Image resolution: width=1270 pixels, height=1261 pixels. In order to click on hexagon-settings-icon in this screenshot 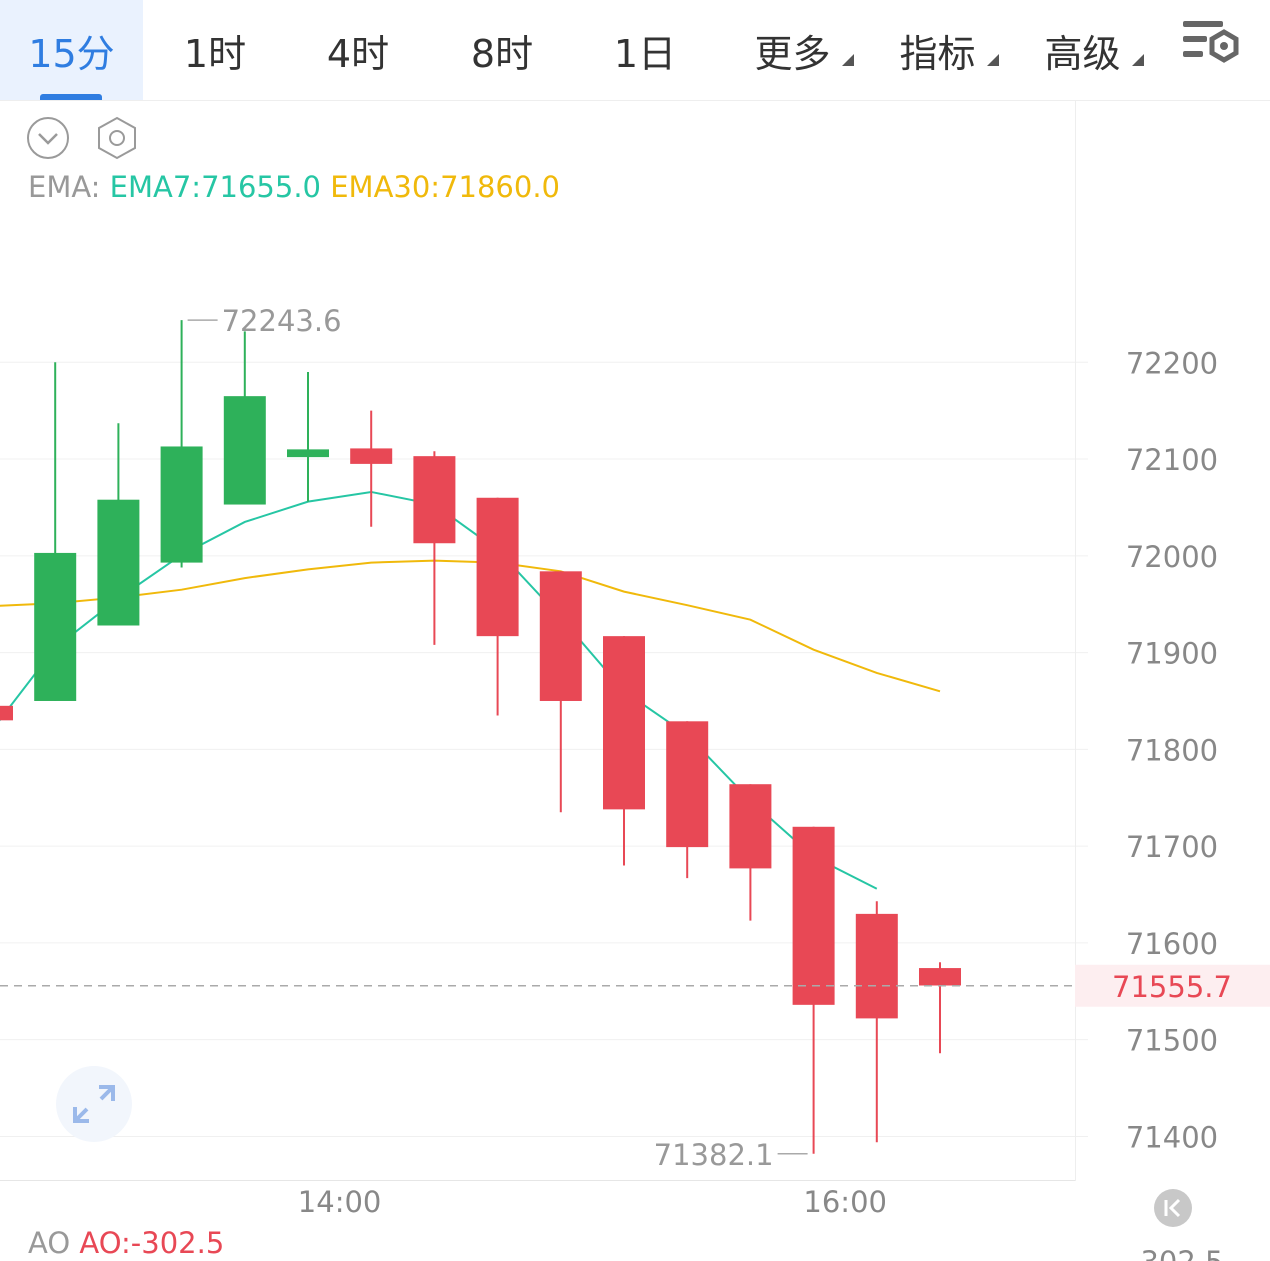, I will do `click(117, 138)`.